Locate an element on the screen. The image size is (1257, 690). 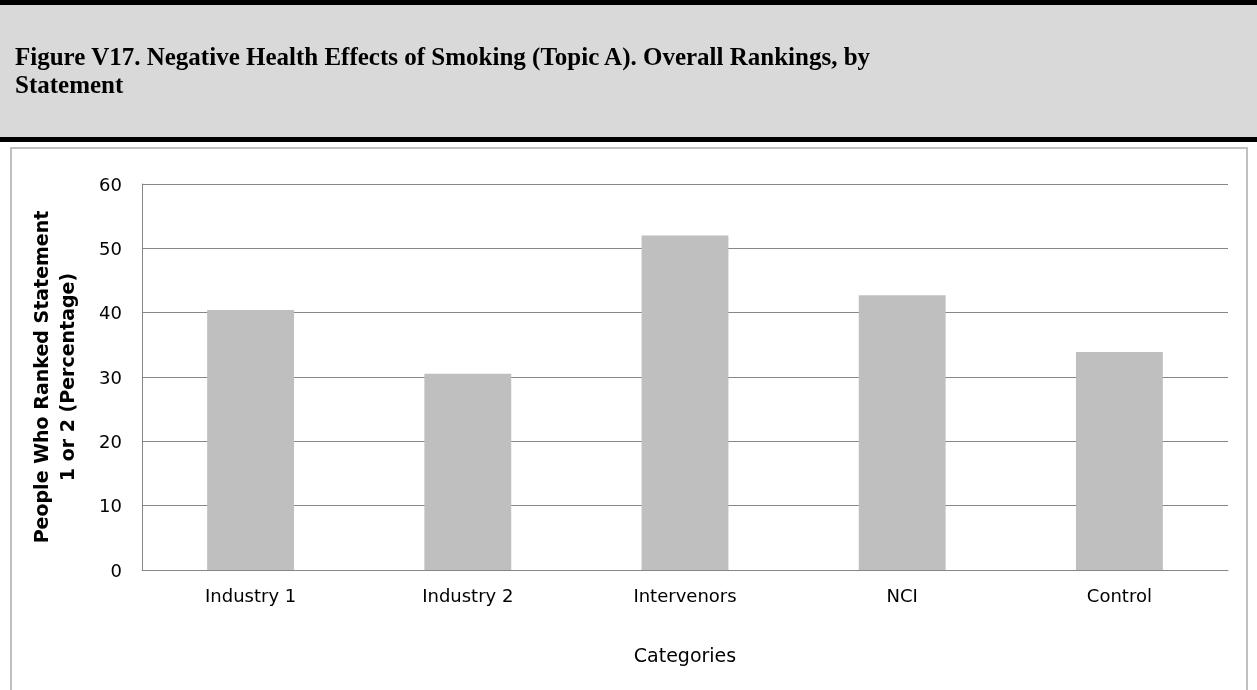
x-tick-label: Industry 2 is located at coordinates (468, 595).